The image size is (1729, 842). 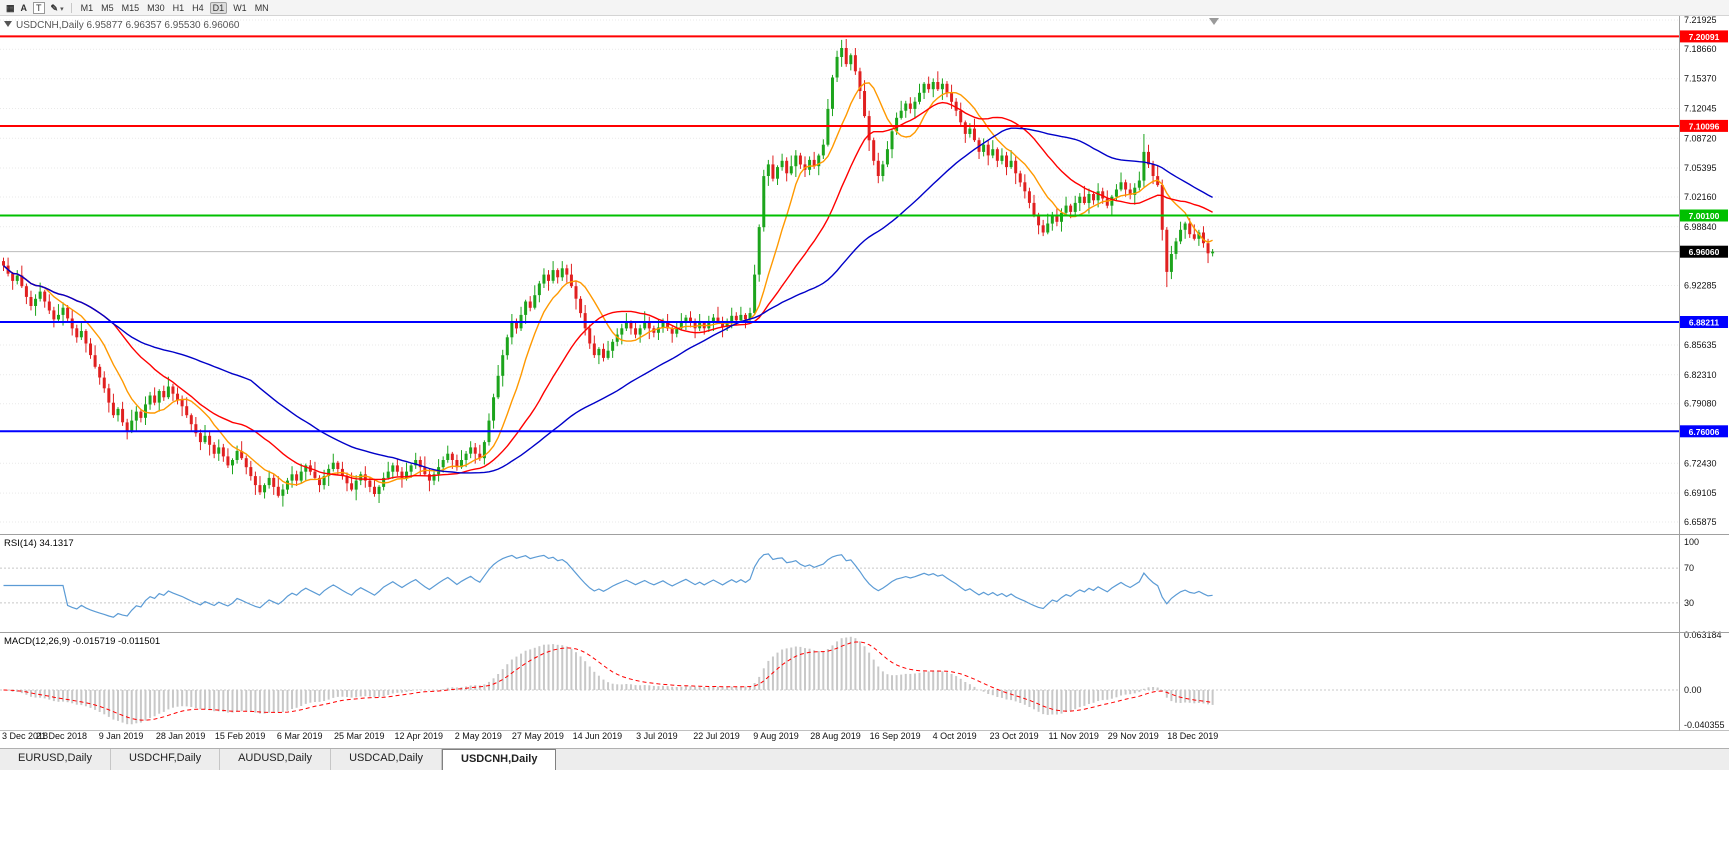 I want to click on svg-text: -0.040355, so click(x=1704, y=725).